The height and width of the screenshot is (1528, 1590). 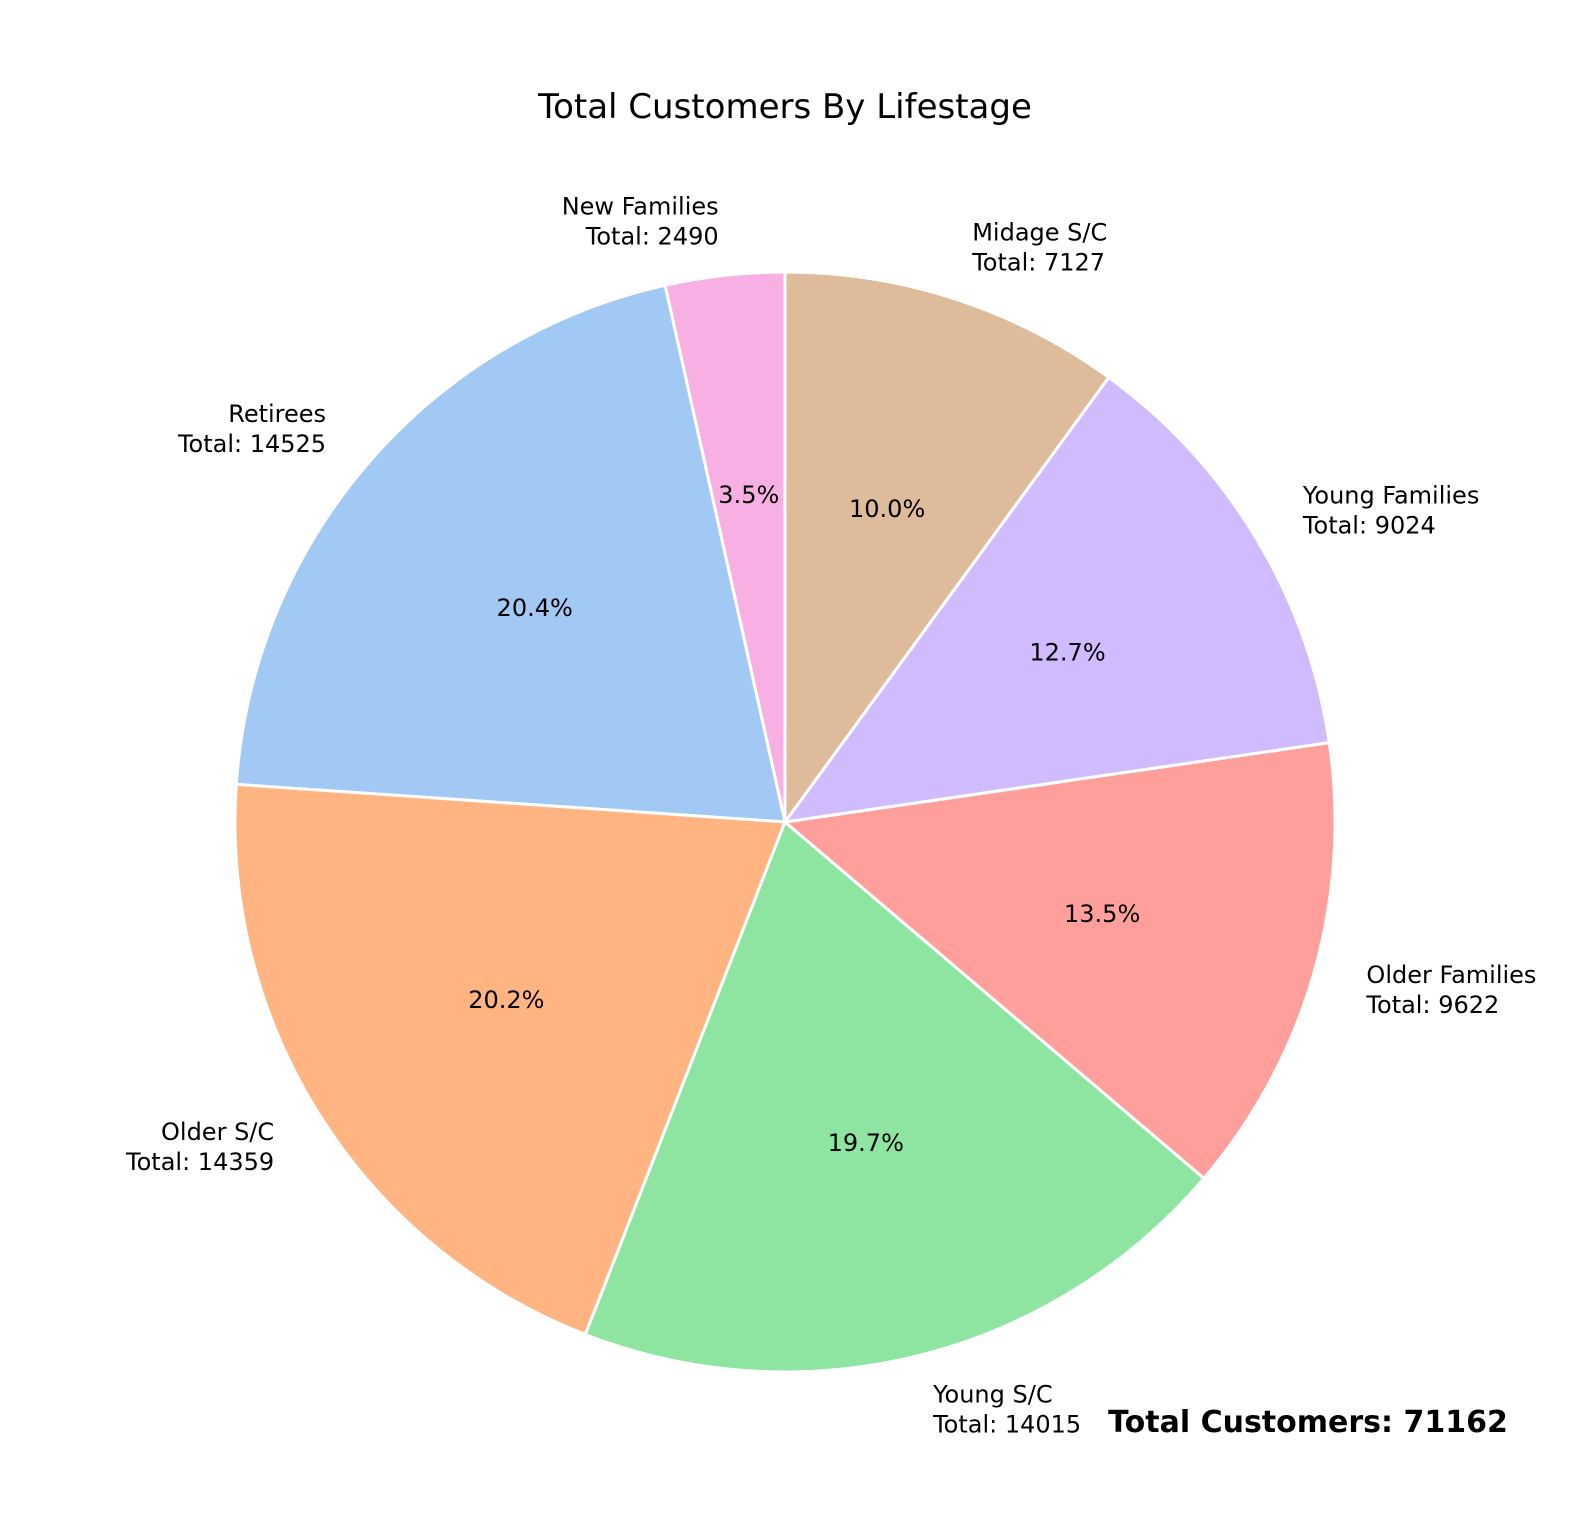 I want to click on slice-total-label: Total: 14525, so click(x=251, y=444).